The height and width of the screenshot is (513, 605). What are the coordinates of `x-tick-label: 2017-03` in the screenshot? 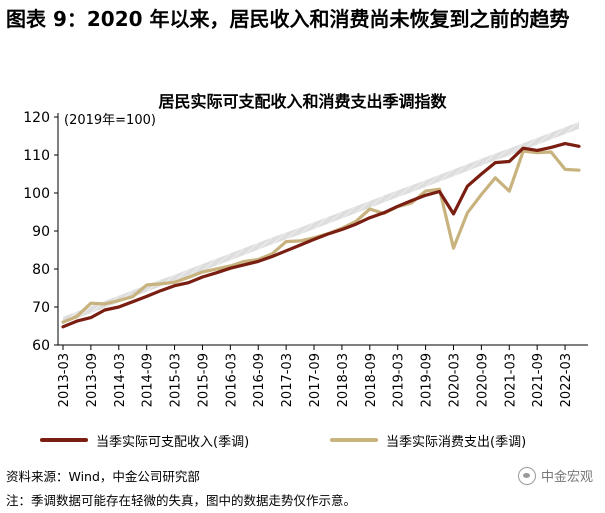 It's located at (287, 380).